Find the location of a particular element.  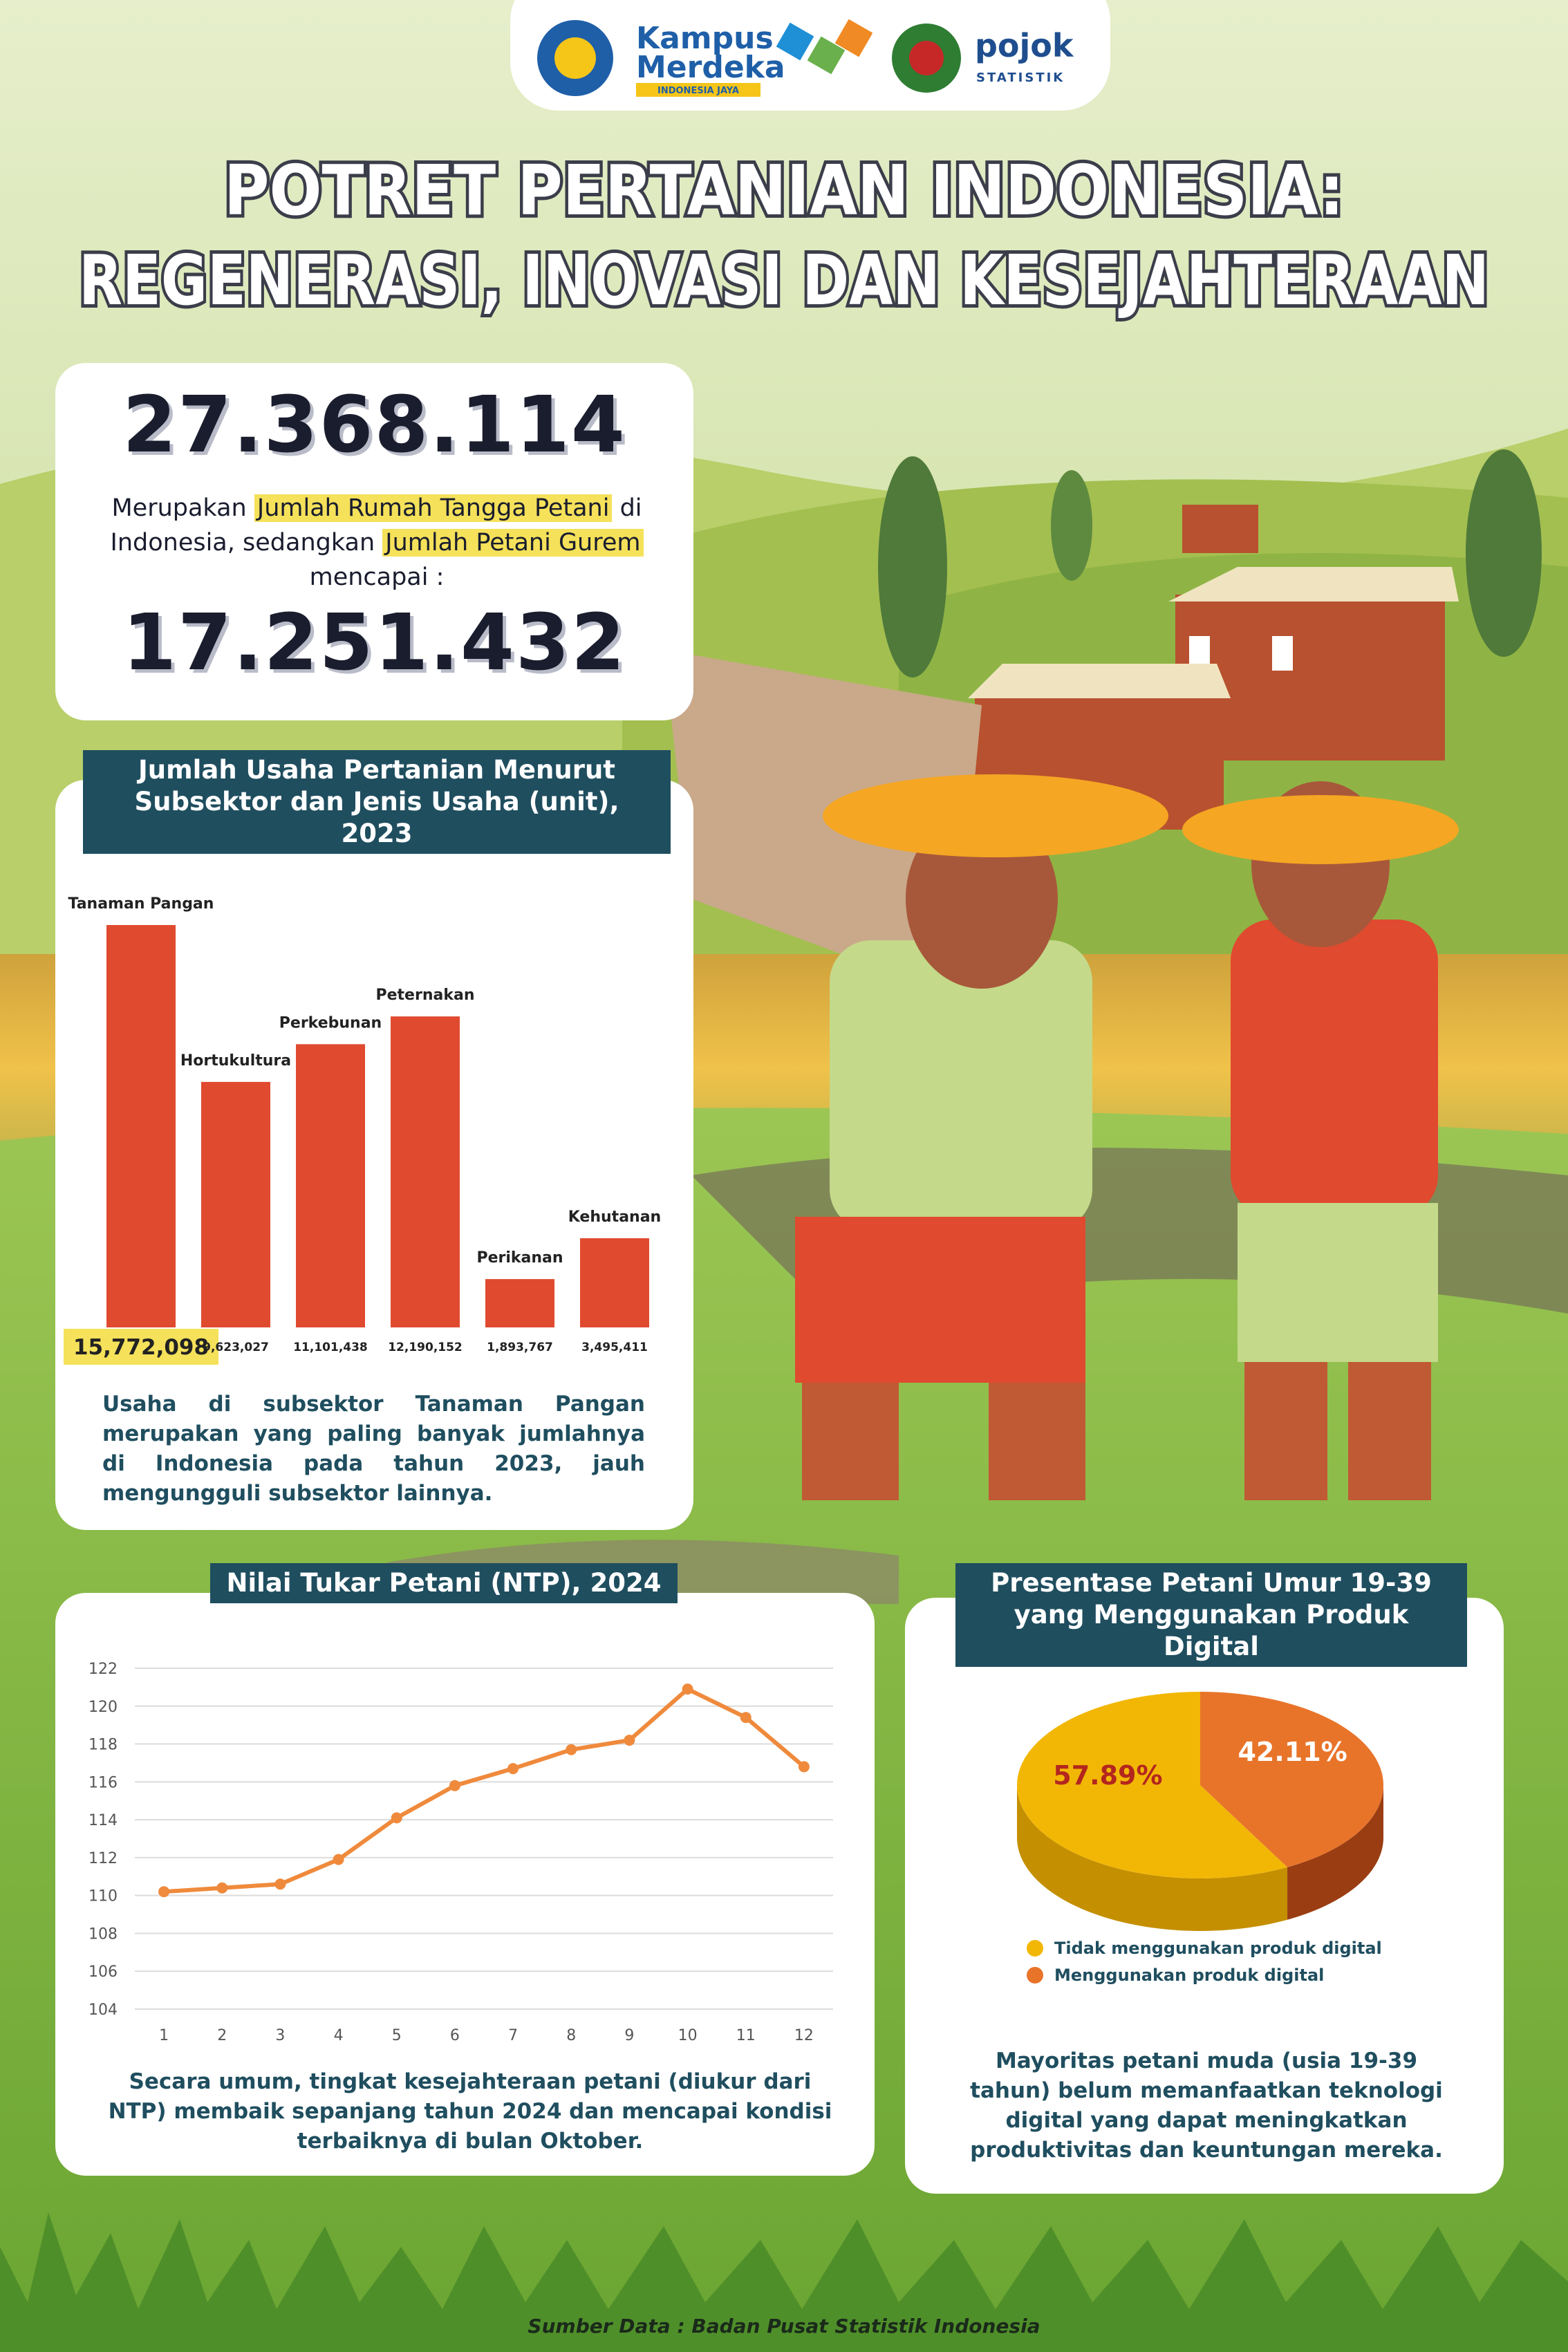

legend-label: Tidak menggunakan produk digital is located at coordinates (1218, 1948).